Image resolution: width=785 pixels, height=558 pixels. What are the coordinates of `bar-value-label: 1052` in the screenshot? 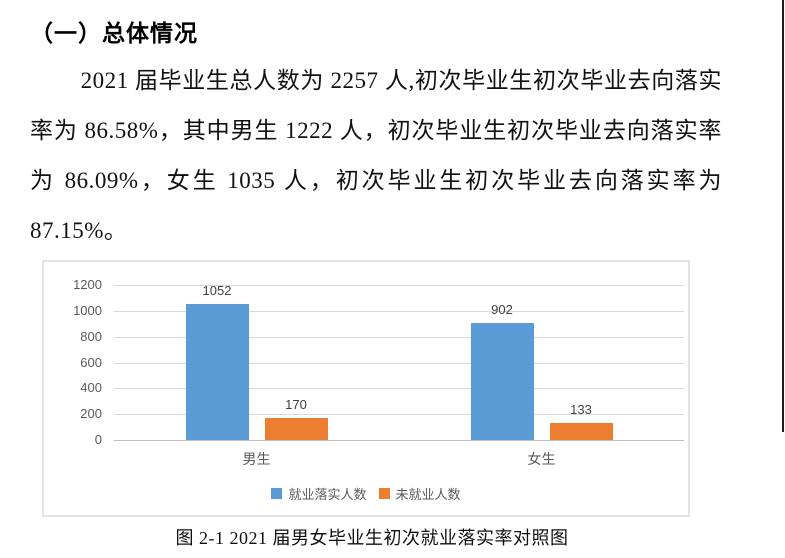 It's located at (217, 291).